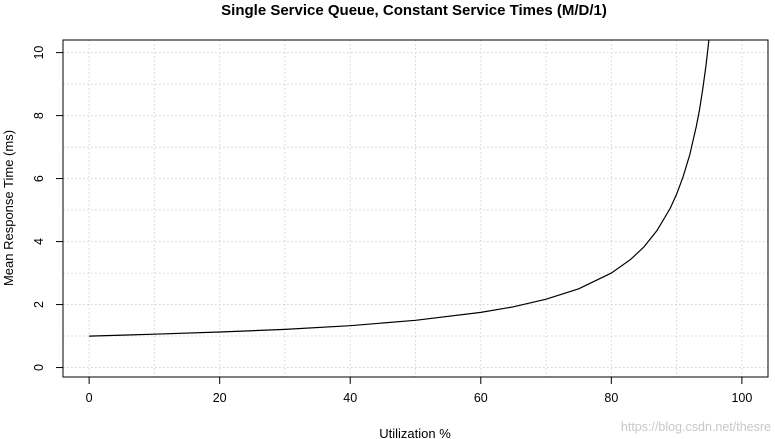  I want to click on x-tick-label: 40, so click(350, 398).